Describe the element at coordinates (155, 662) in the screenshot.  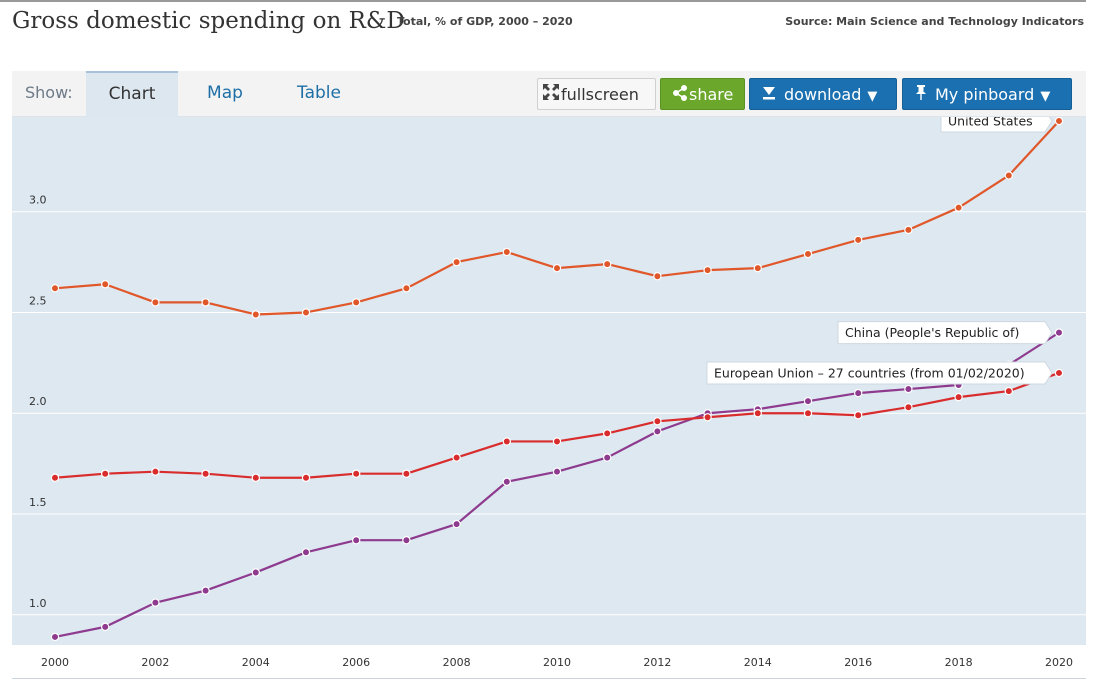
I see `x-tick-label: 2002` at that location.